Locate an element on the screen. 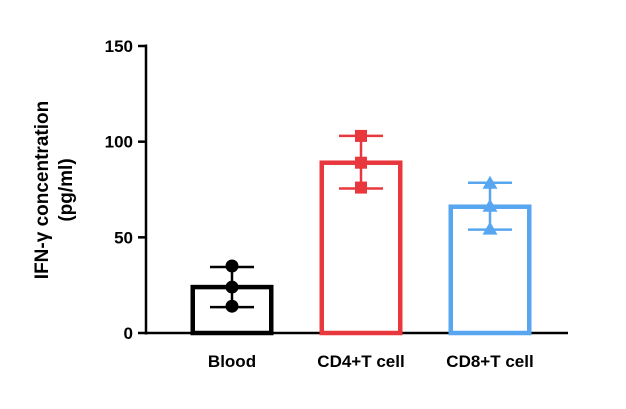 This screenshot has width=626, height=409. y-tick-label: 0 is located at coordinates (128, 333).